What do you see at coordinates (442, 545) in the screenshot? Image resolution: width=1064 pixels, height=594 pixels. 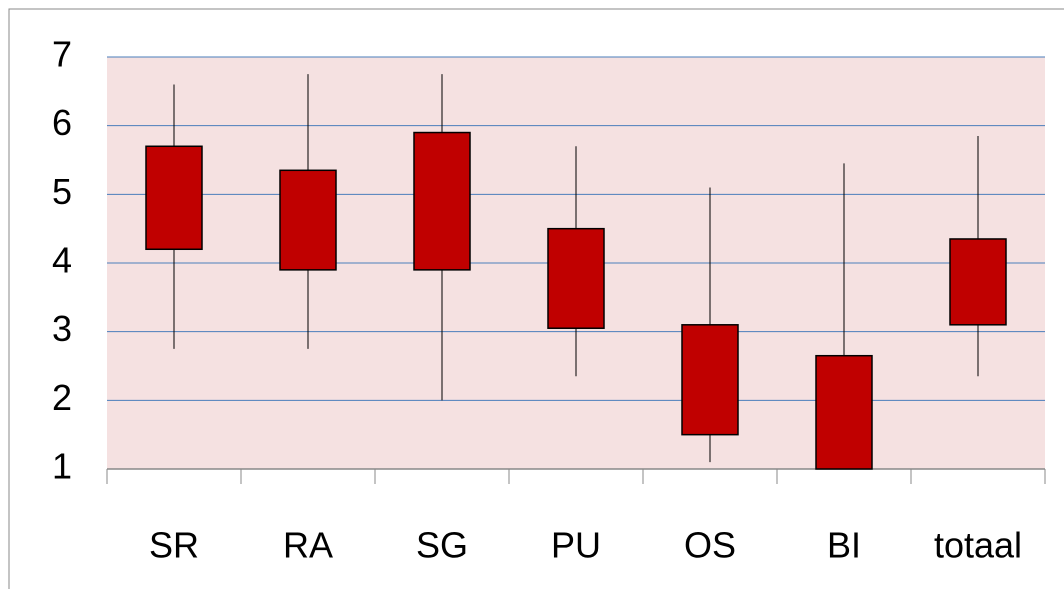 I see `x-tick-label: SG` at bounding box center [442, 545].